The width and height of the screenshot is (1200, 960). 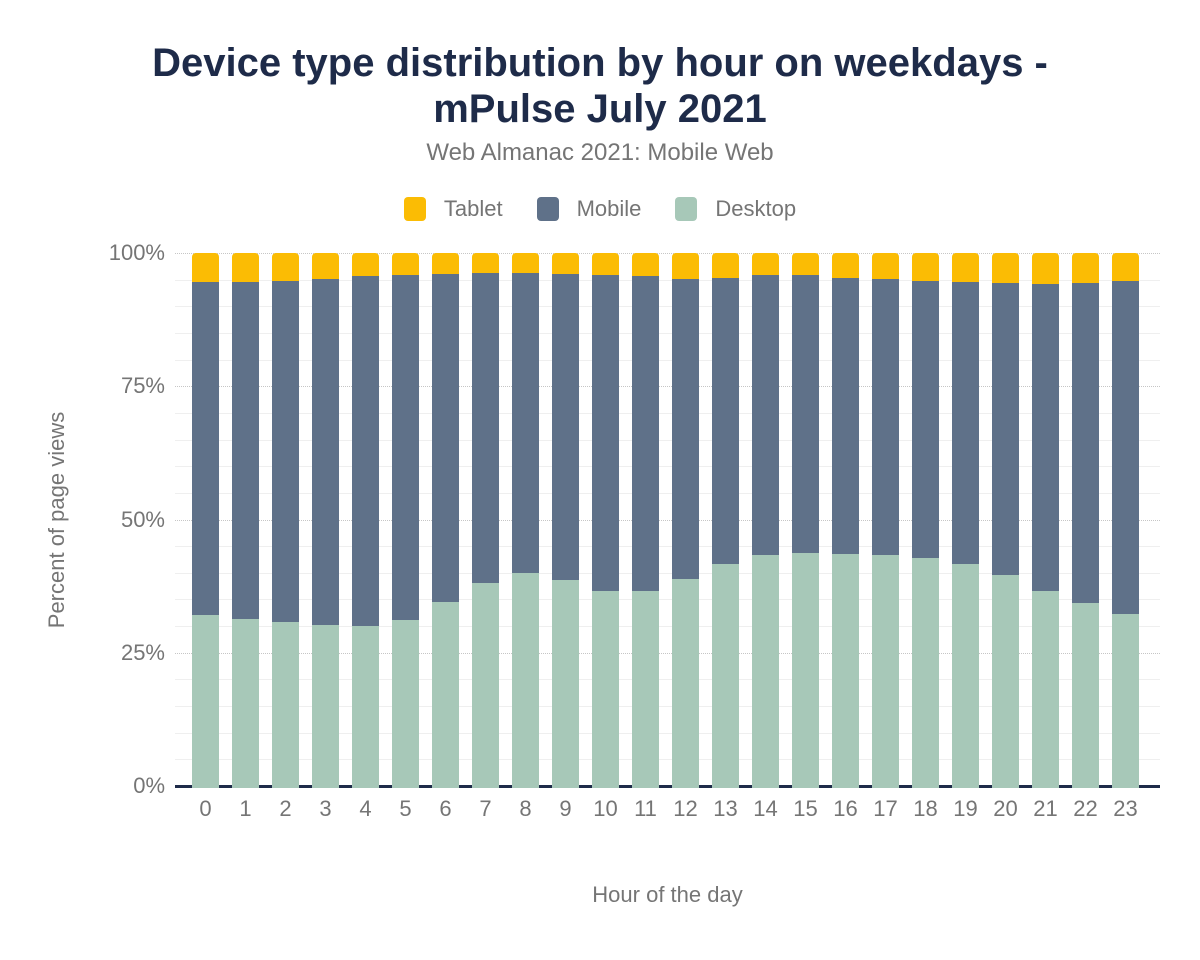 What do you see at coordinates (1085, 268) in the screenshot?
I see `bar-hour-22-tablet-segment` at bounding box center [1085, 268].